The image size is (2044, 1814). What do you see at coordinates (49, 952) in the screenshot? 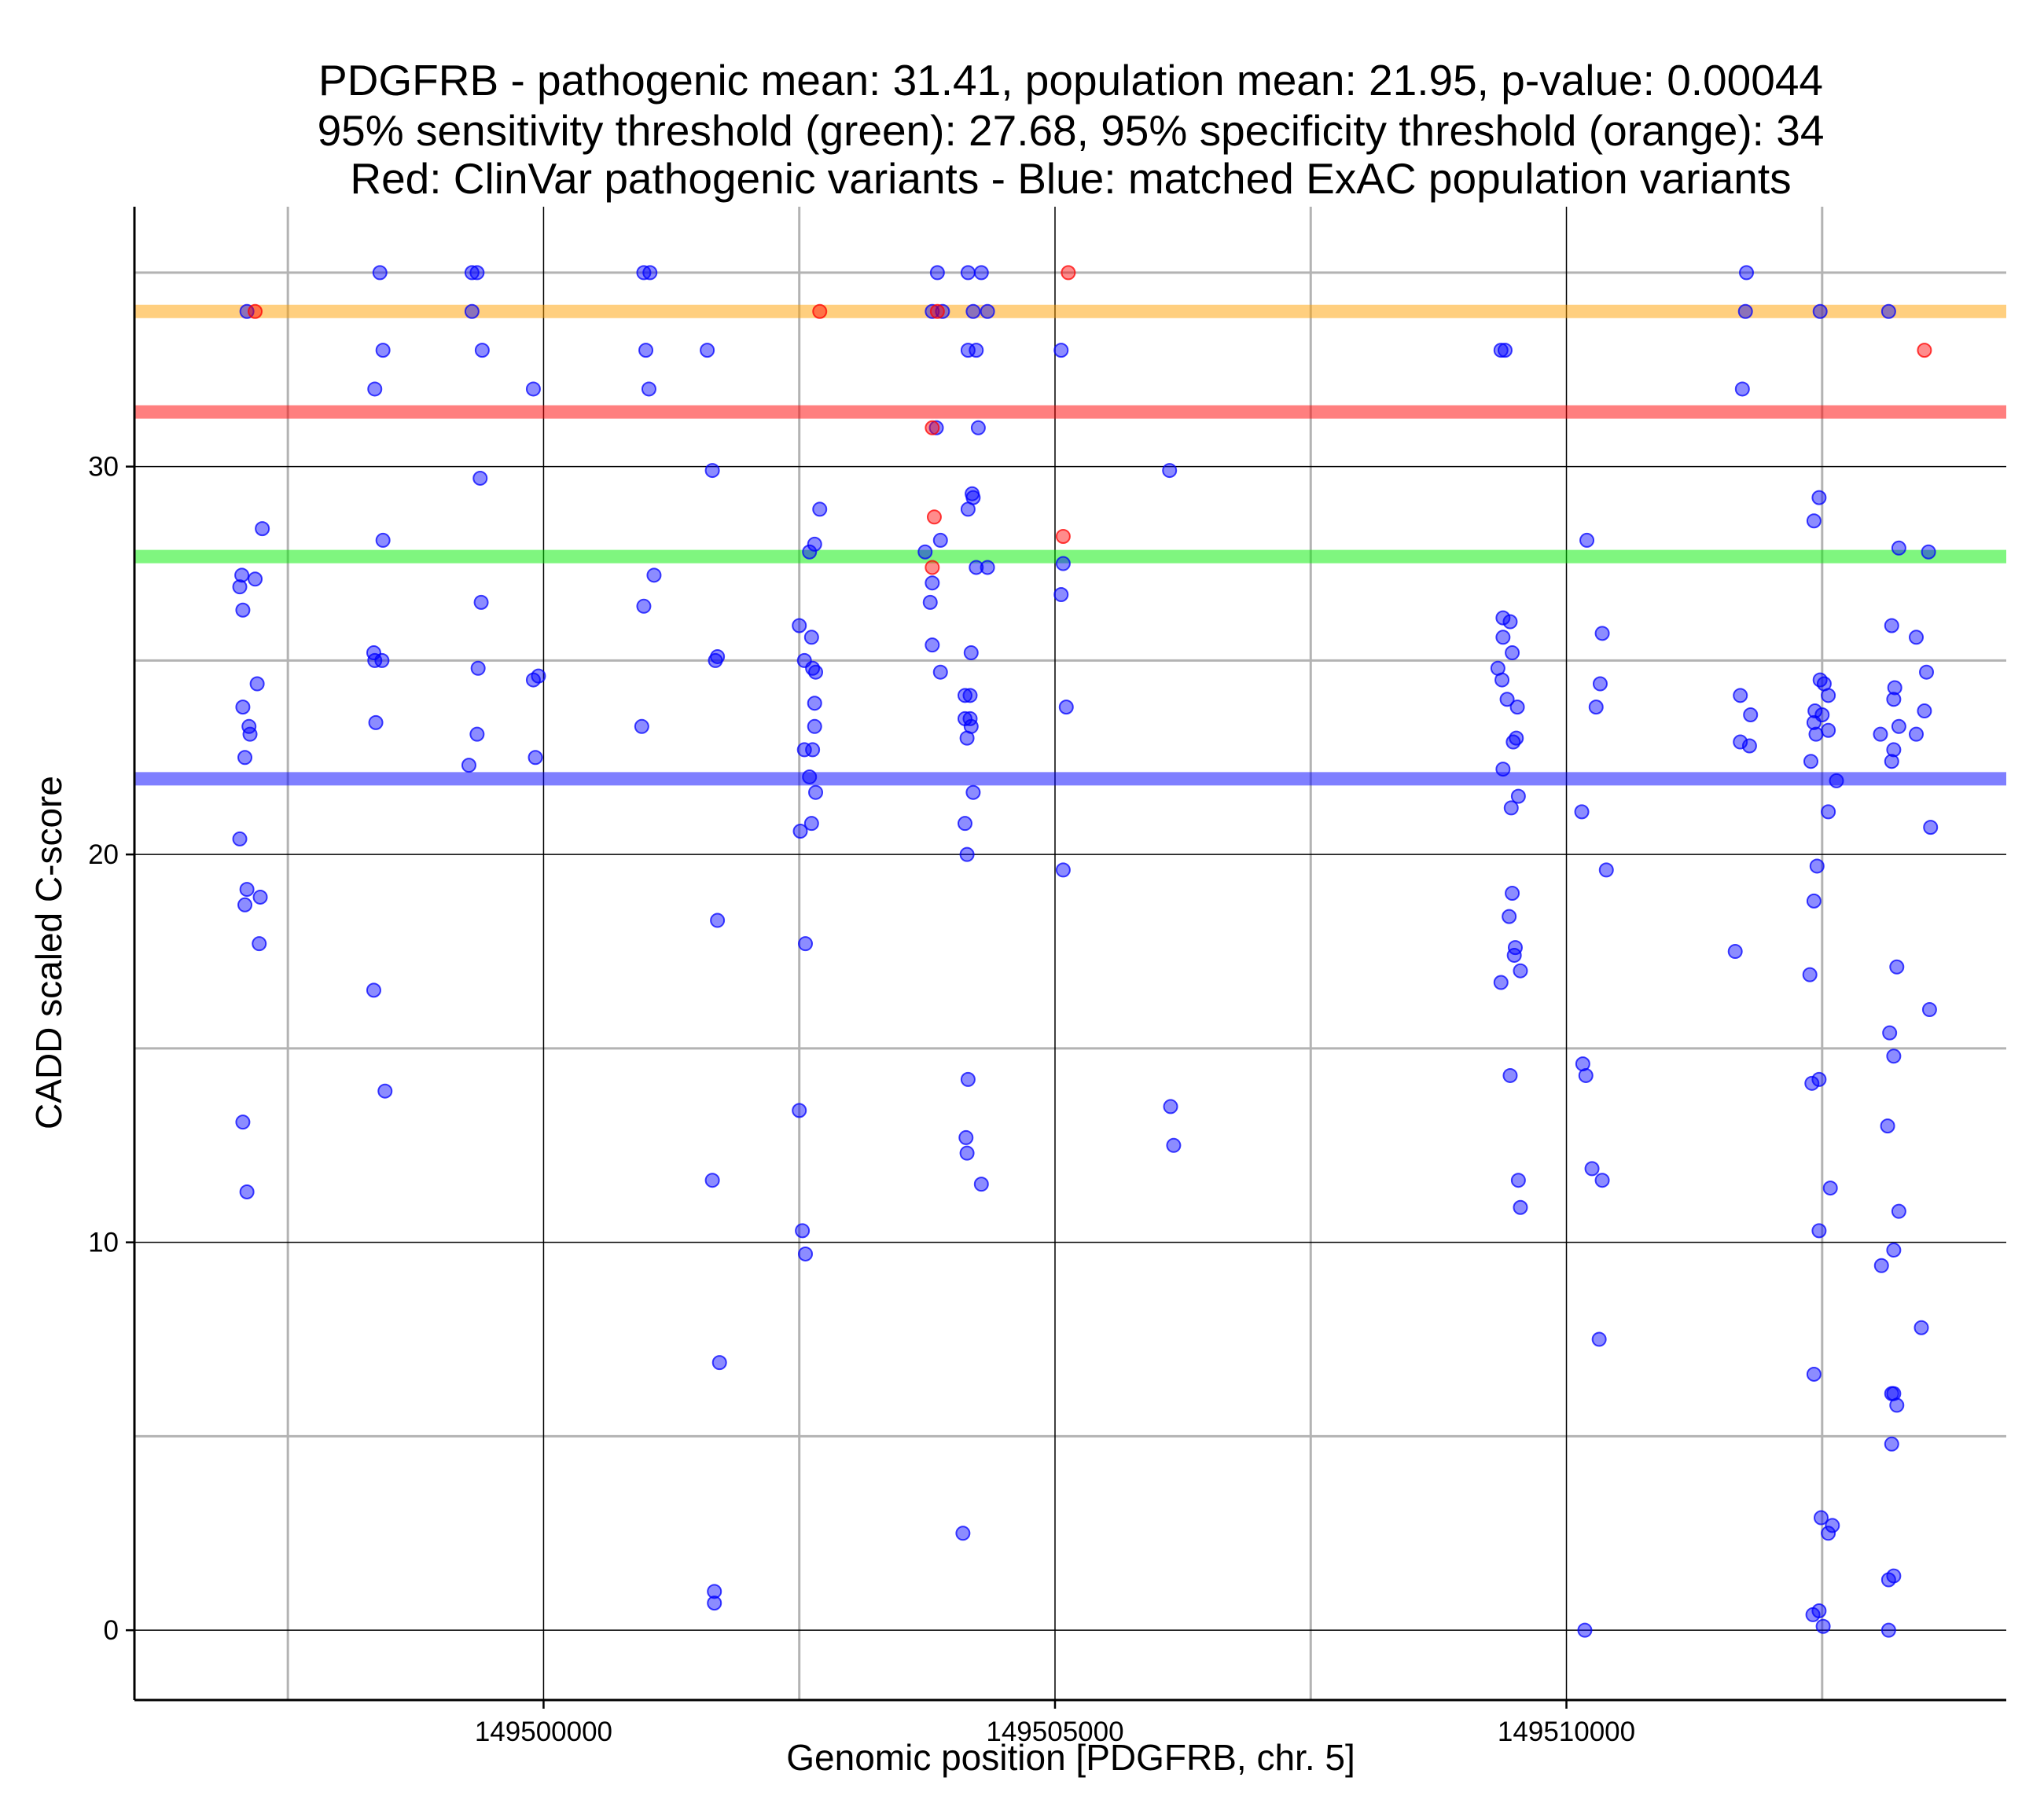
I see `y-axis-title: CADD scaled C-score` at bounding box center [49, 952].